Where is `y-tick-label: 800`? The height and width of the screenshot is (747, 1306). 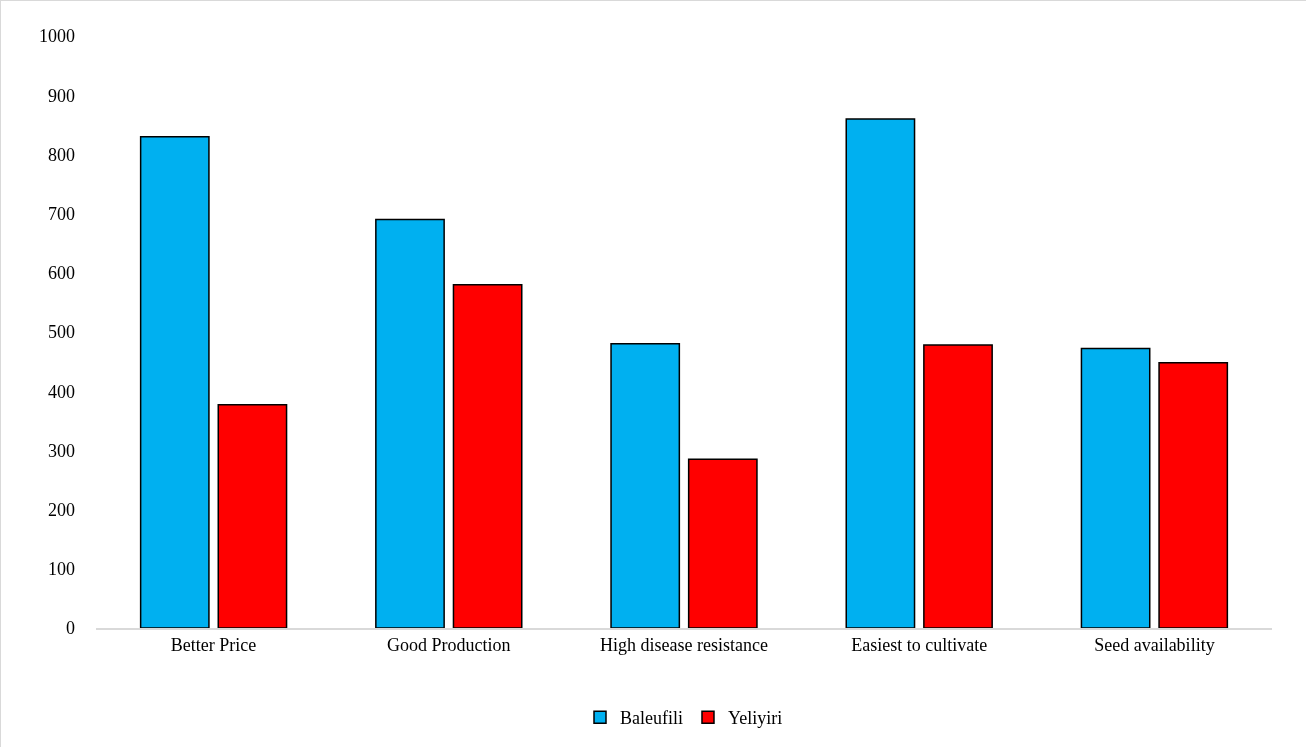 y-tick-label: 800 is located at coordinates (61, 154).